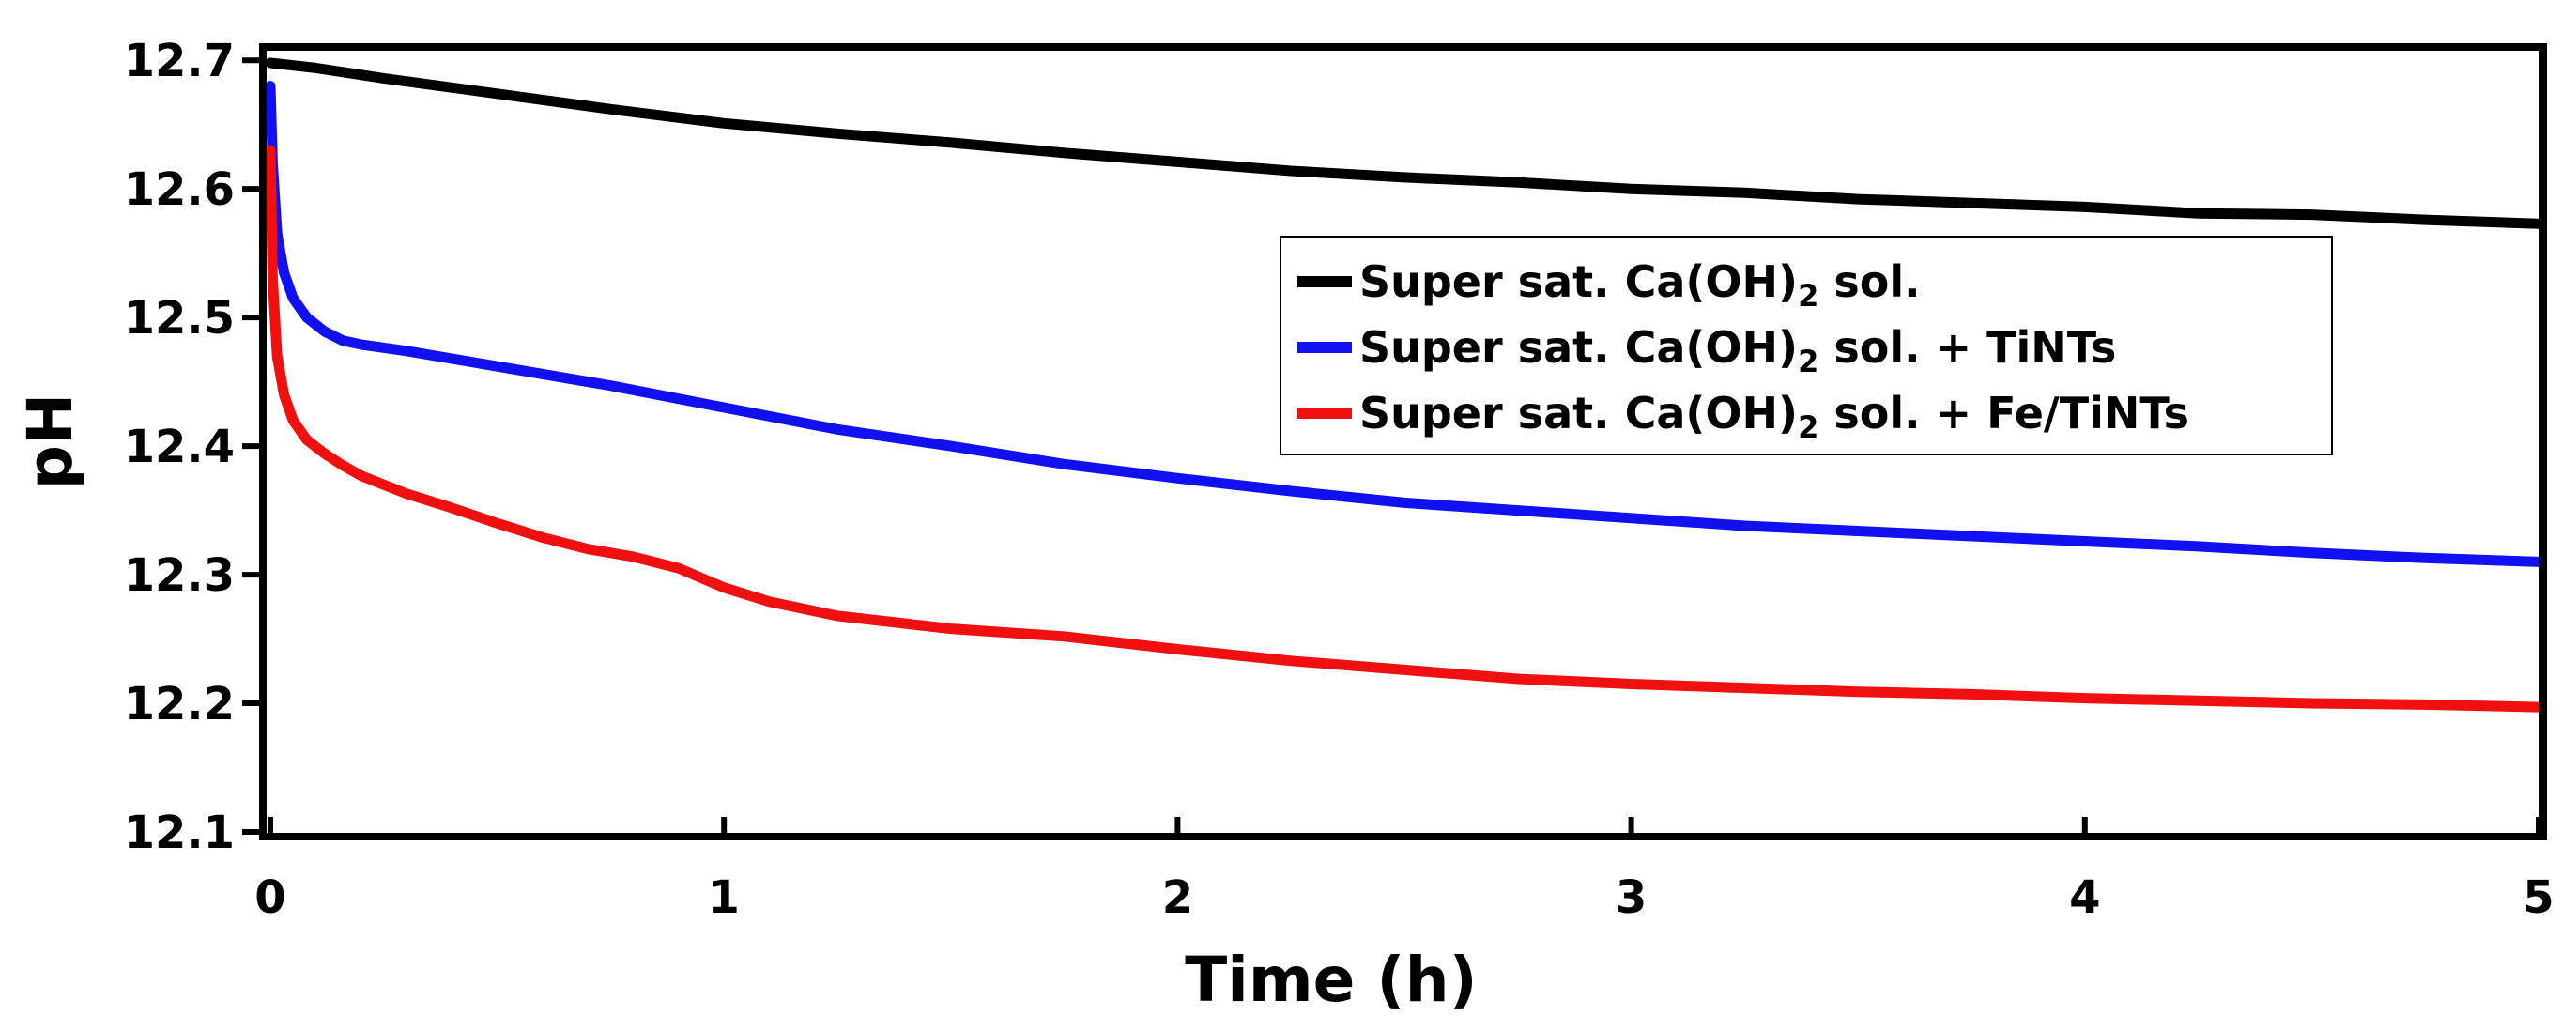  What do you see at coordinates (724, 897) in the screenshot?
I see `x-tick-label: 1` at bounding box center [724, 897].